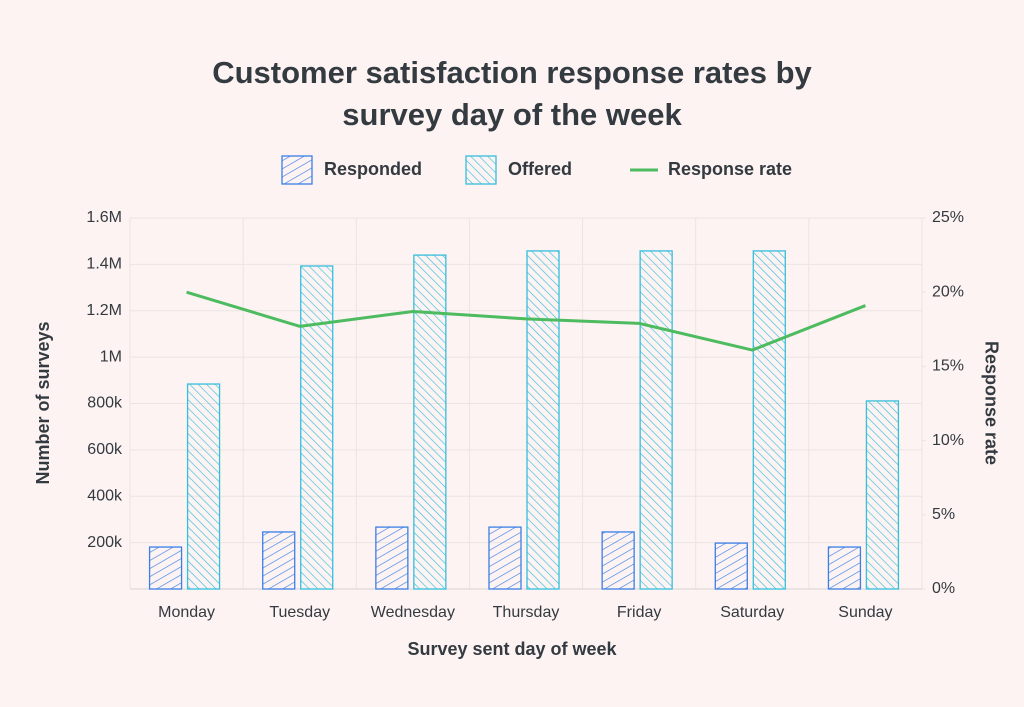 Image resolution: width=1024 pixels, height=707 pixels. I want to click on y-tick-label: 200k, so click(105, 542).